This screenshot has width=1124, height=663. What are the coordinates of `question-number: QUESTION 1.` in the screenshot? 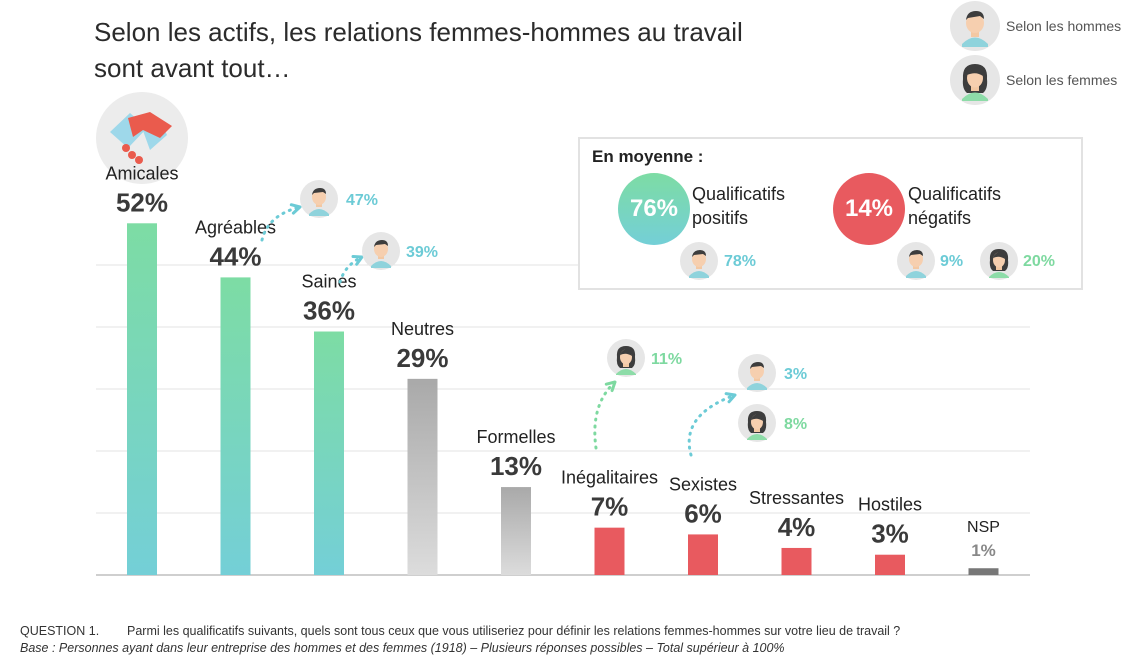 It's located at (60, 631).